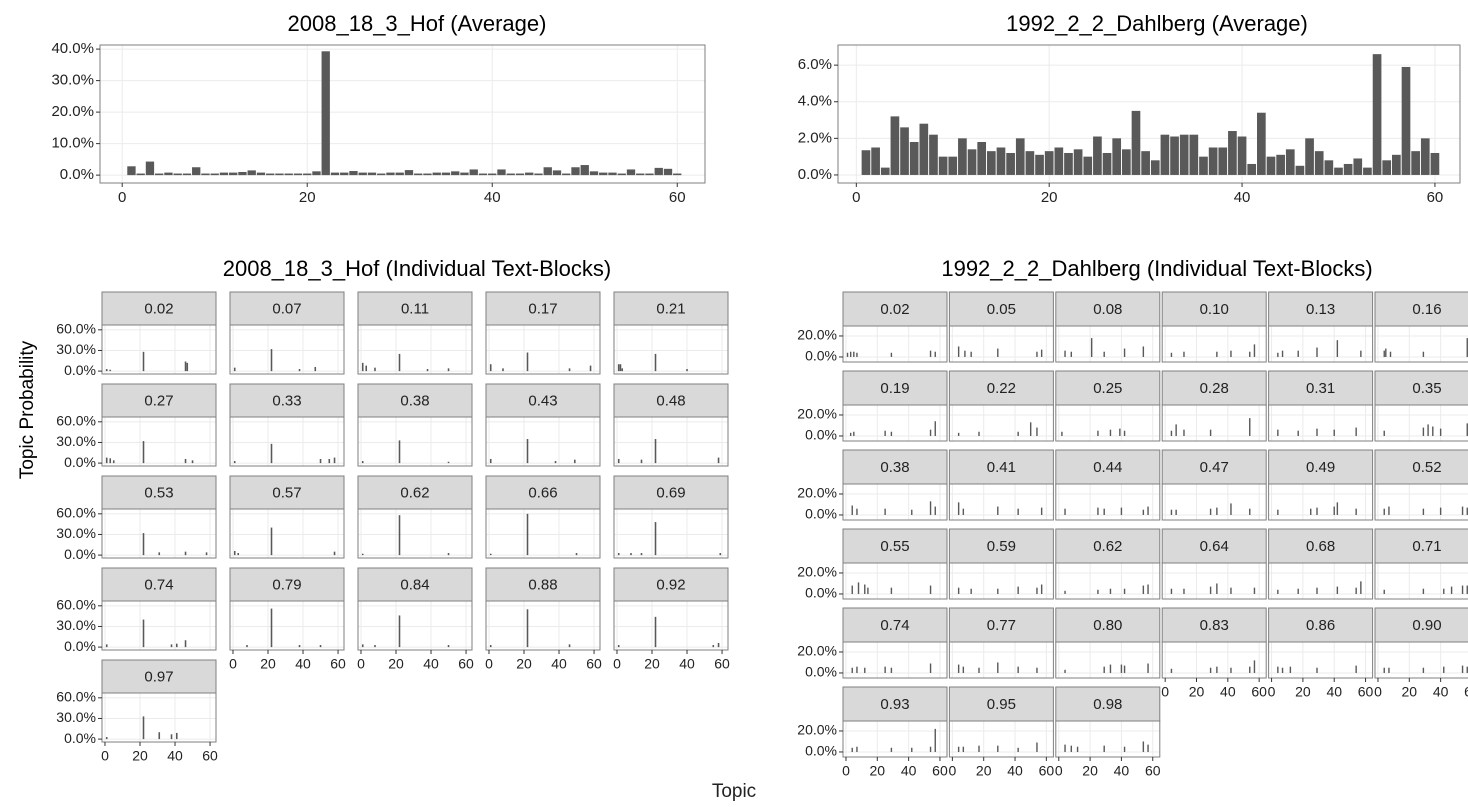 Image resolution: width=1468 pixels, height=807 pixels. What do you see at coordinates (1303, 692) in the screenshot?
I see `x-tick-label: 20` at bounding box center [1303, 692].